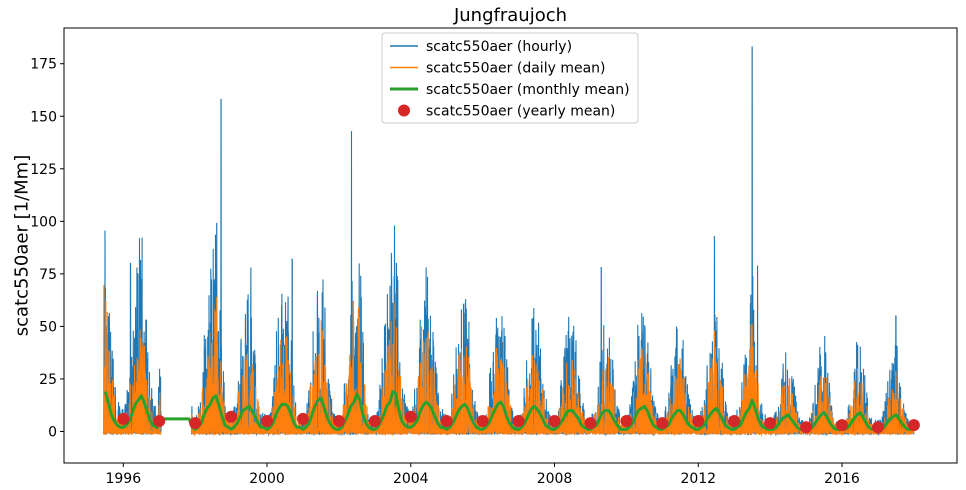 The width and height of the screenshot is (966, 490). What do you see at coordinates (499, 47) in the screenshot?
I see `legend-label: scatc550aer (hourly)` at bounding box center [499, 47].